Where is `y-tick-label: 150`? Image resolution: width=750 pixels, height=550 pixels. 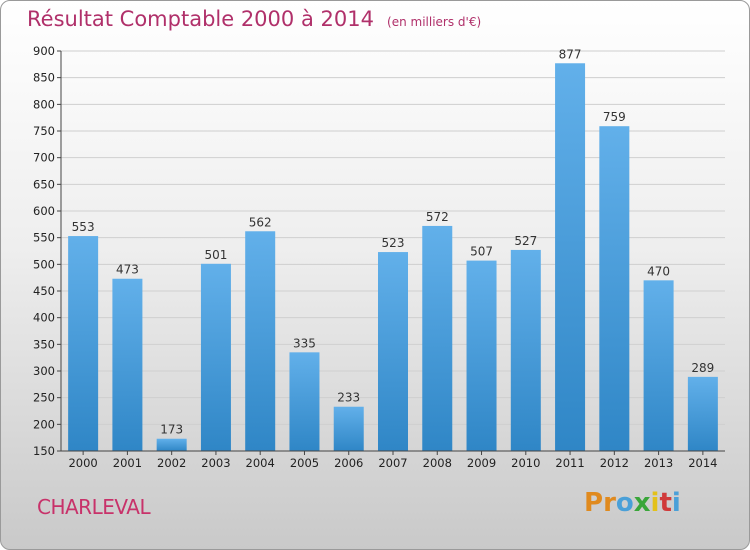 y-tick-label: 150 is located at coordinates (44, 451).